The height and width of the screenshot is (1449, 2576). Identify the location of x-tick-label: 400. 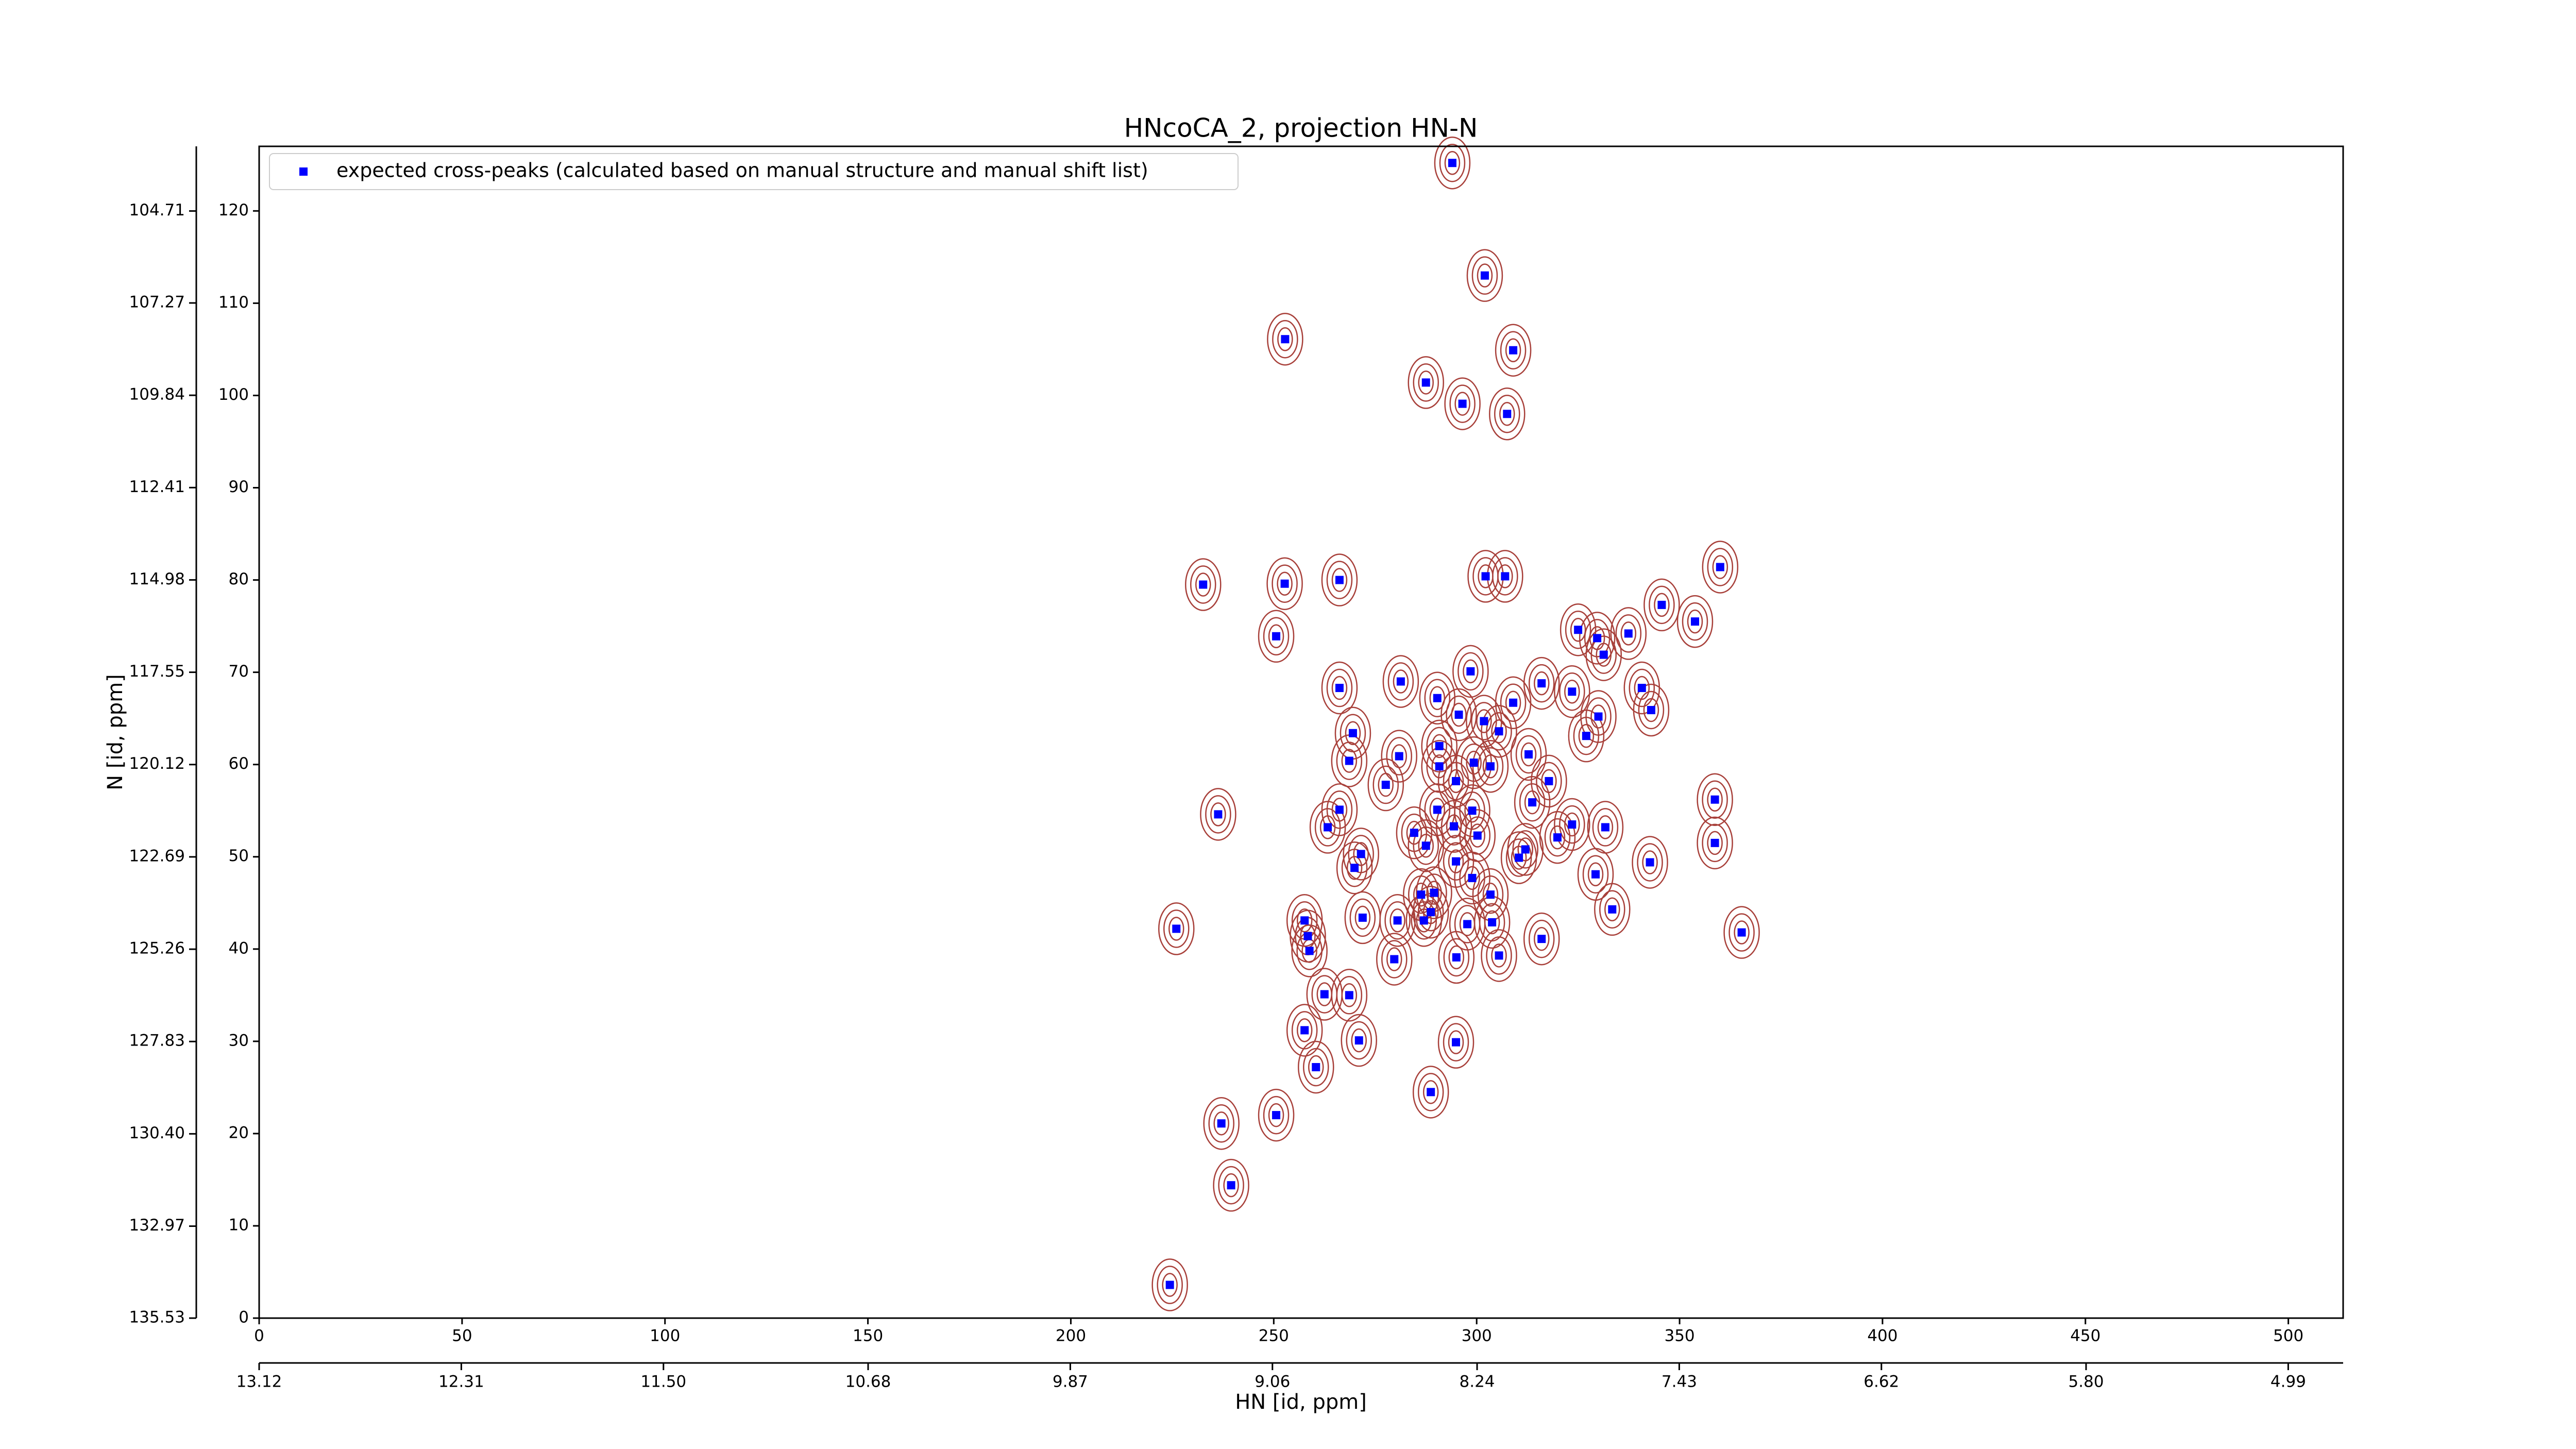
(1882, 1336).